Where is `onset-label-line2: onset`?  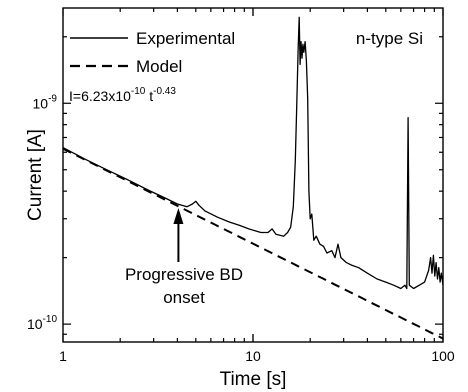
onset-label-line2: onset is located at coordinates (184, 297).